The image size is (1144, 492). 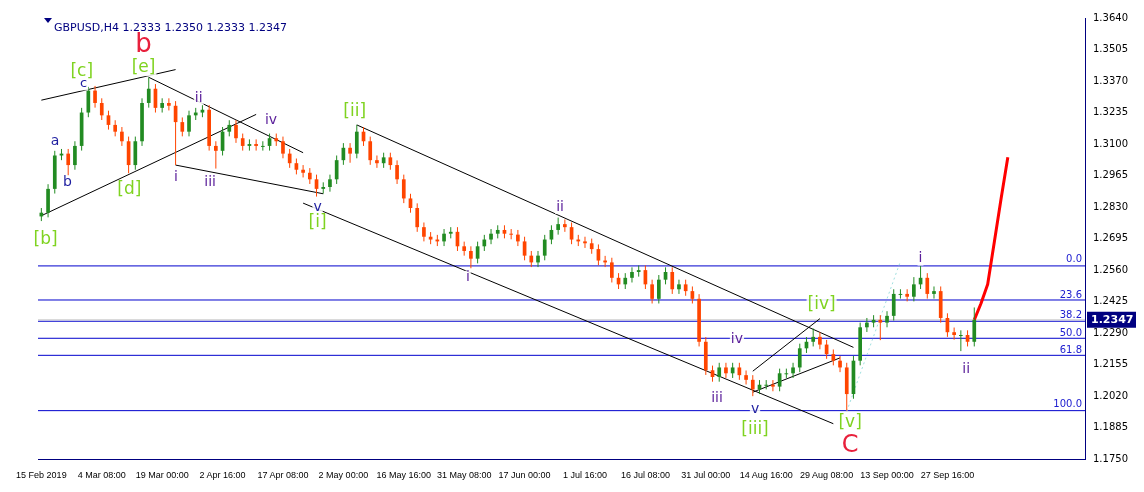 I want to click on annotation: C, so click(x=850, y=444).